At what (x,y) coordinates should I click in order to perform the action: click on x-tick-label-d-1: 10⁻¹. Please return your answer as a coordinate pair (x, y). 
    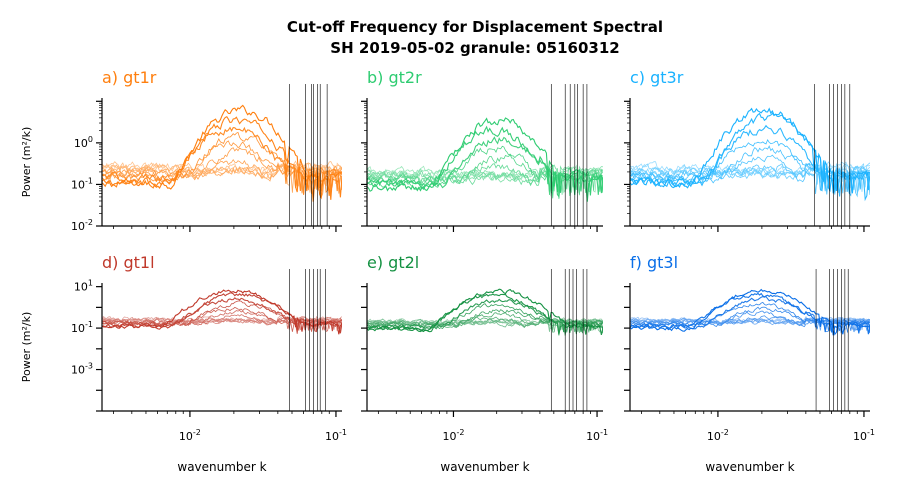
    Looking at the image, I should click on (336, 435).